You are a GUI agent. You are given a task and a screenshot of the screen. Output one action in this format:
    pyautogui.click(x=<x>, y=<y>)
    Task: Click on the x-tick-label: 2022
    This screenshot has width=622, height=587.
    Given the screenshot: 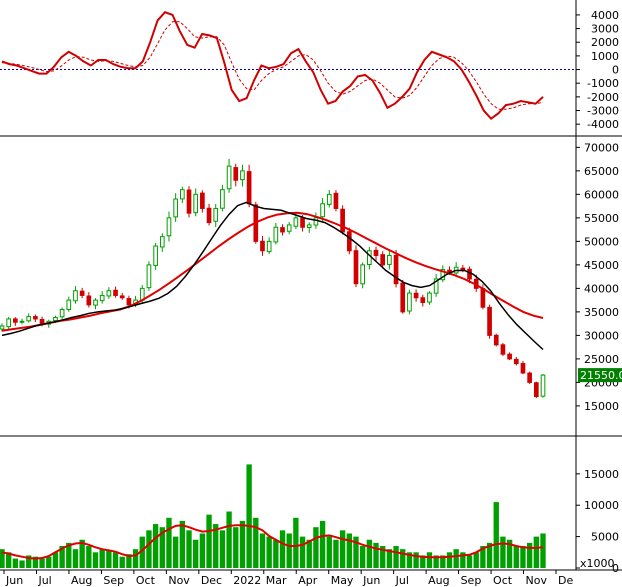 What is the action you would take?
    pyautogui.click(x=247, y=580)
    